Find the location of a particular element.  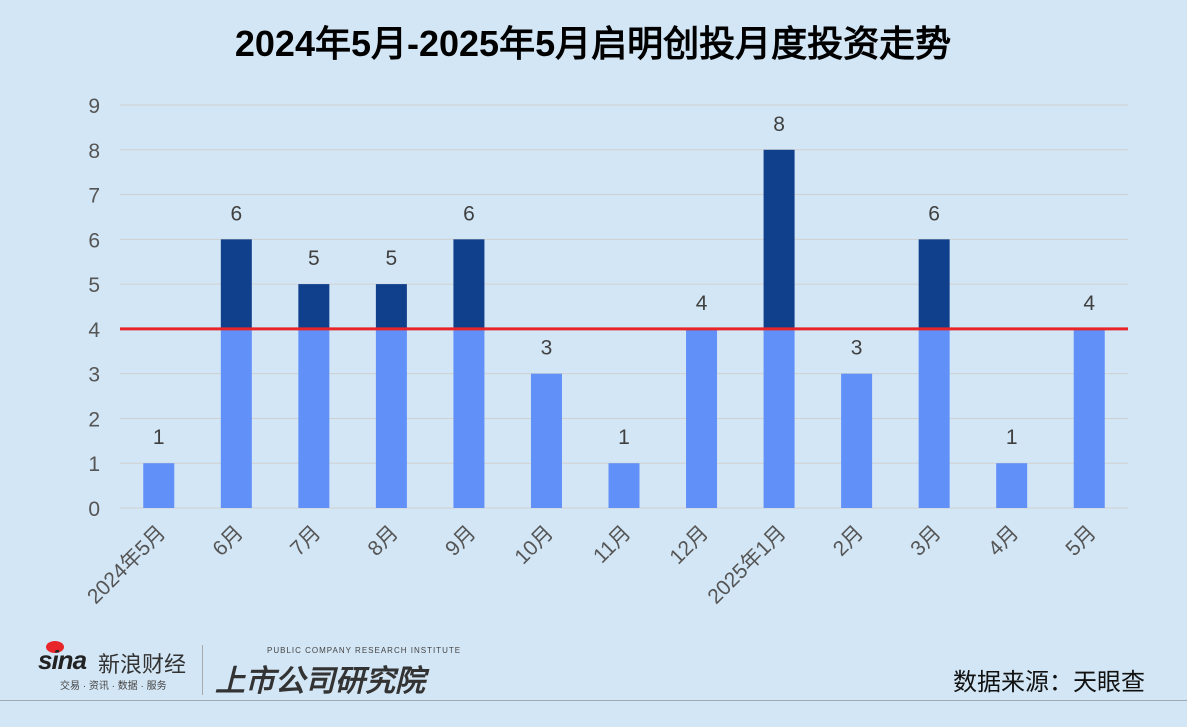

logo-sina-cn: 新浪财经 is located at coordinates (142, 664).